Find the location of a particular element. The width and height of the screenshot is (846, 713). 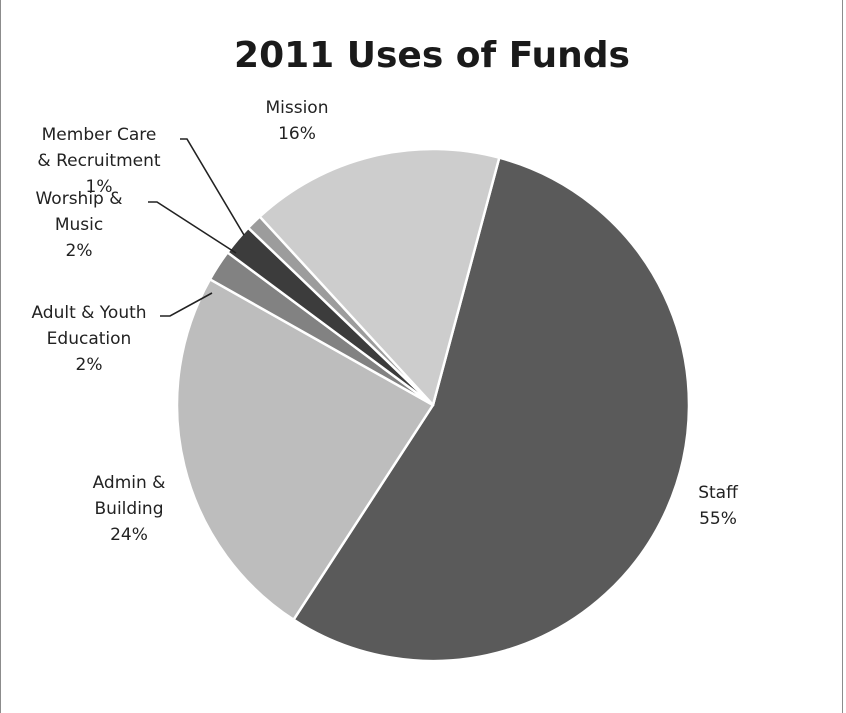

label-line: Mission is located at coordinates (296, 108).